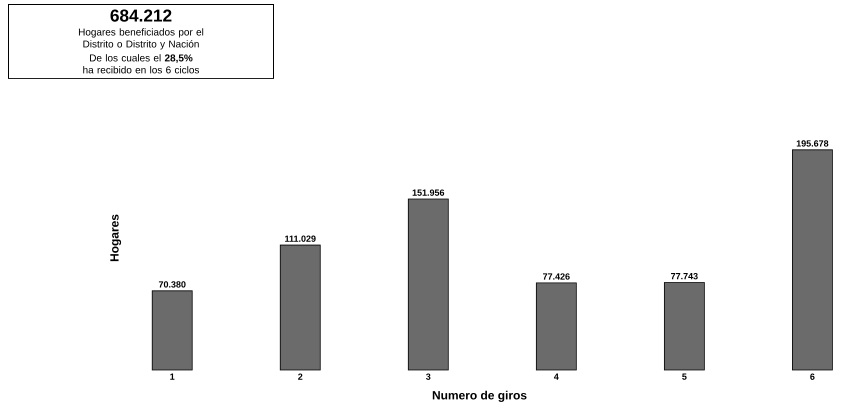 The height and width of the screenshot is (408, 842). Describe the element at coordinates (141, 64) in the screenshot. I see `text: De los cuales el 28,5% ha recibido en los 6 ciclos` at that location.